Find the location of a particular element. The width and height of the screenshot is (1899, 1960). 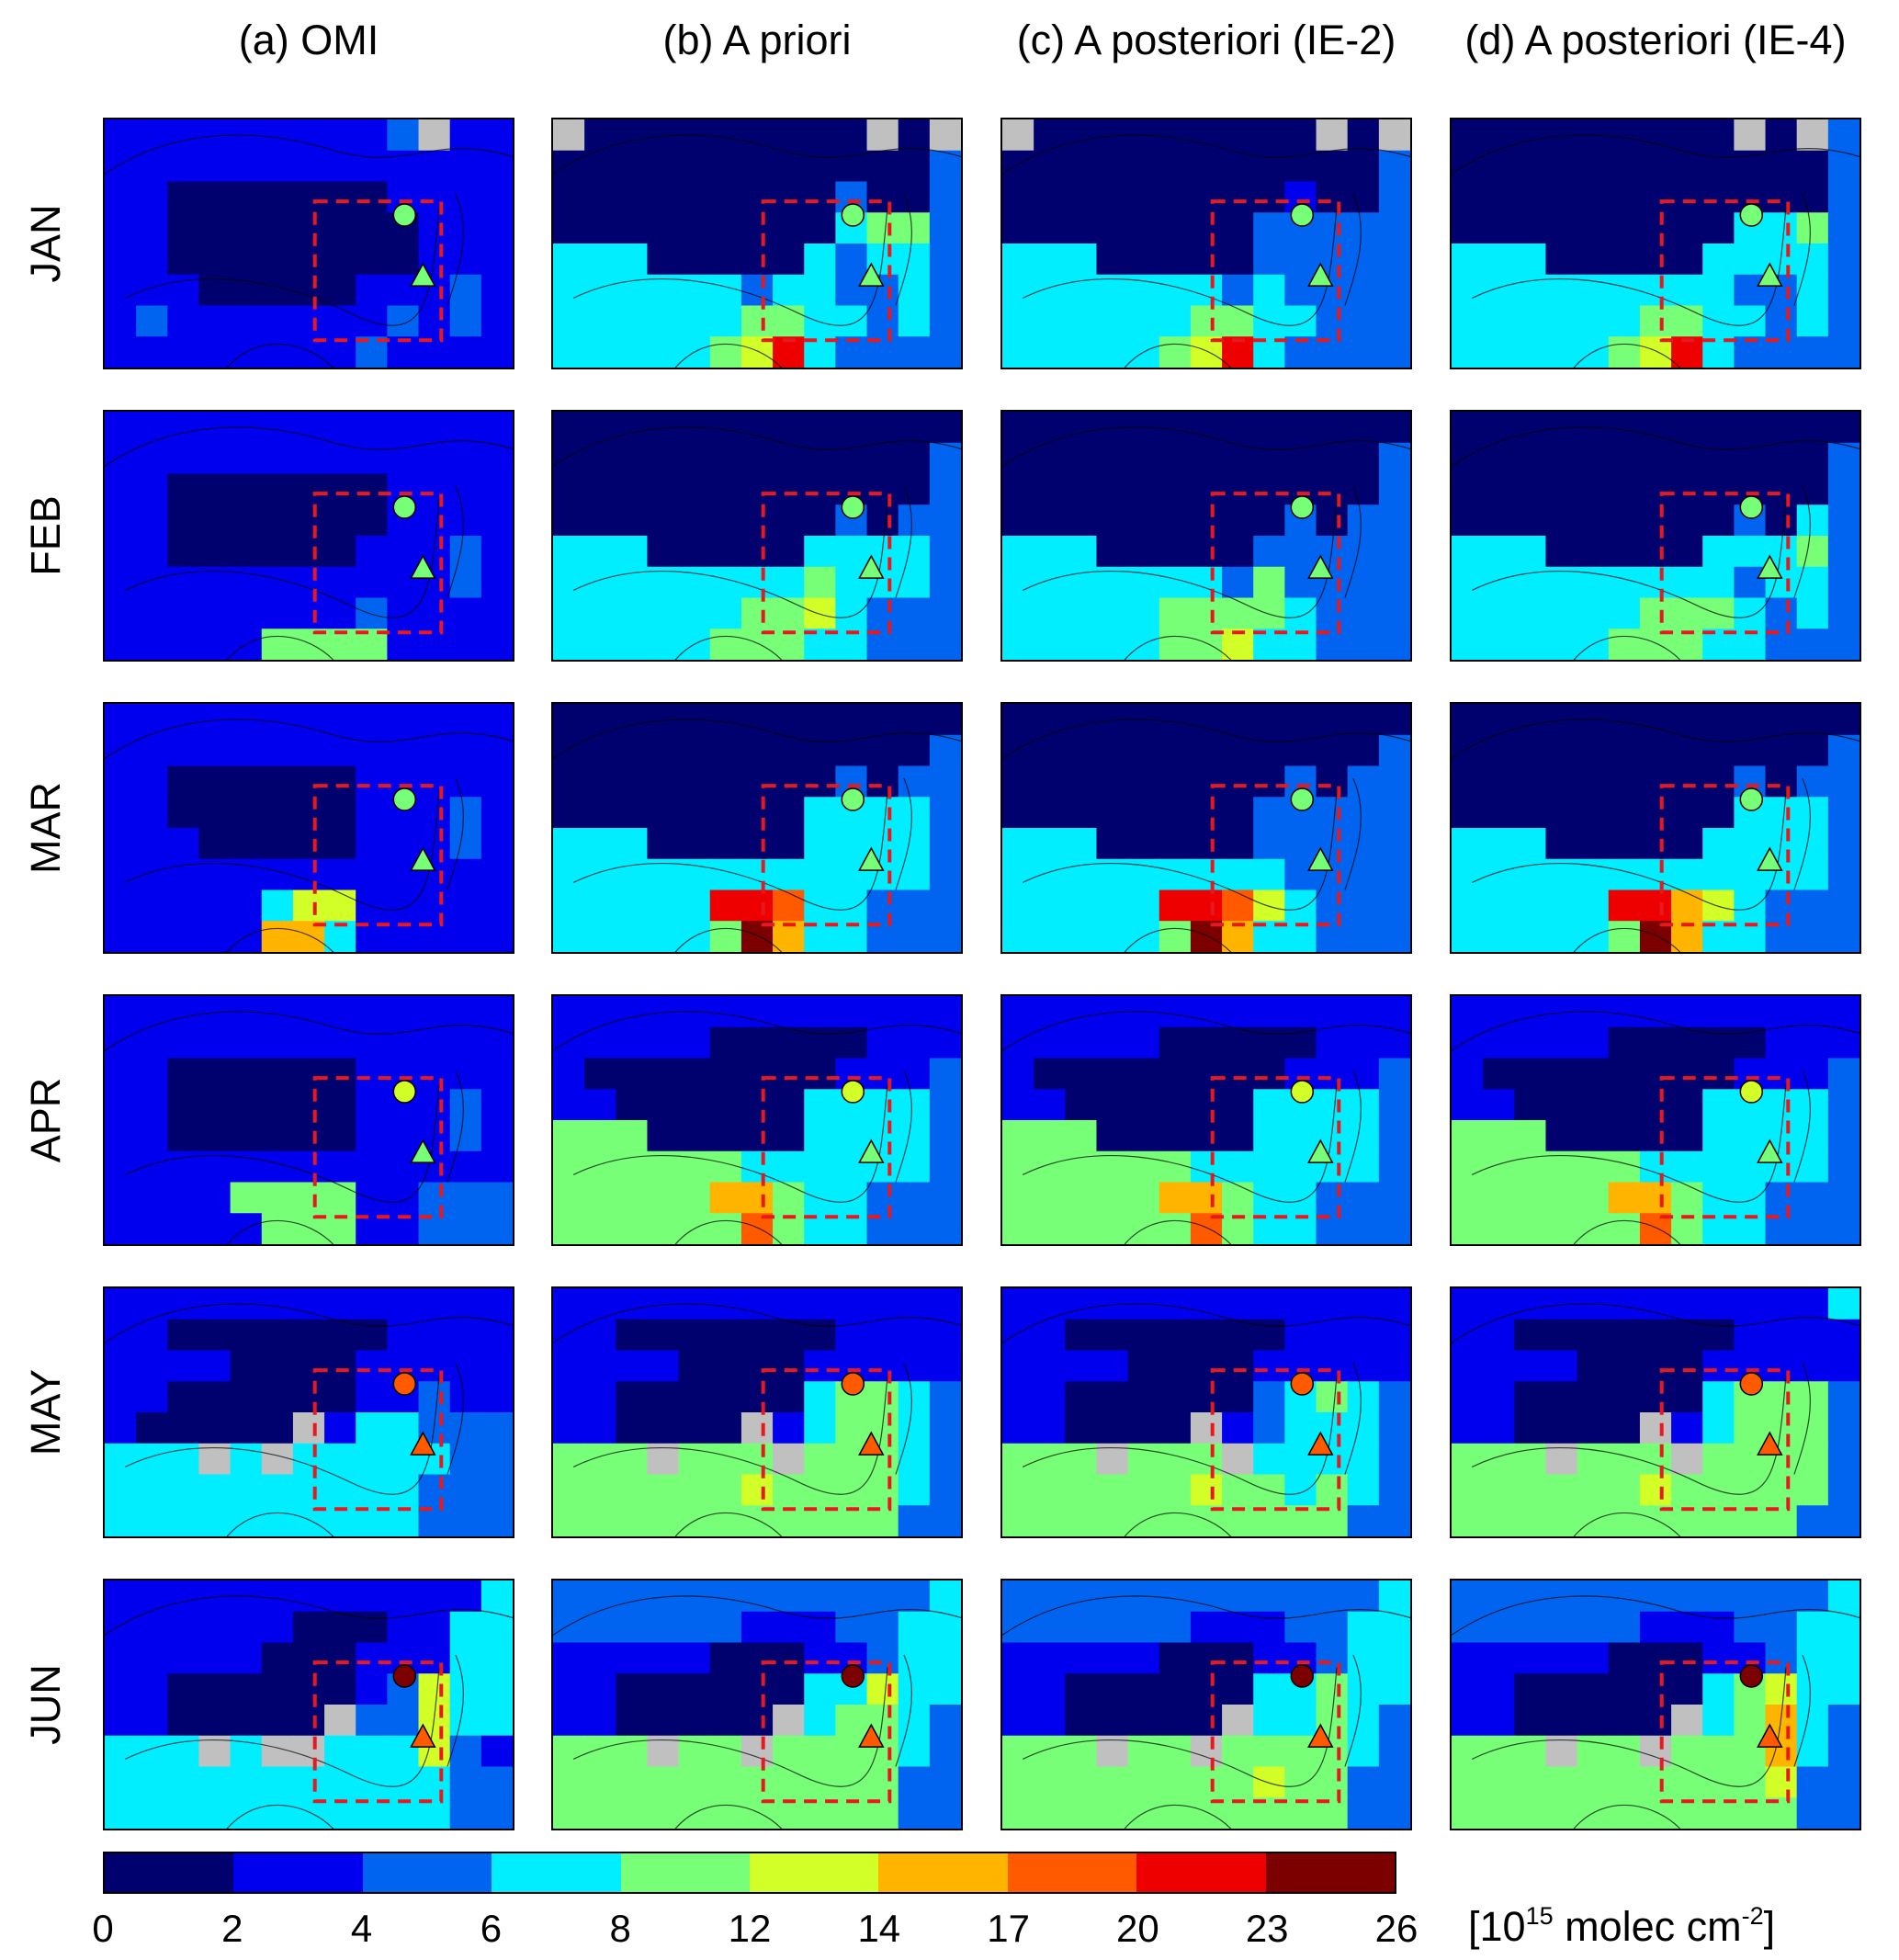

site-circle-marker is located at coordinates (1752, 1676).